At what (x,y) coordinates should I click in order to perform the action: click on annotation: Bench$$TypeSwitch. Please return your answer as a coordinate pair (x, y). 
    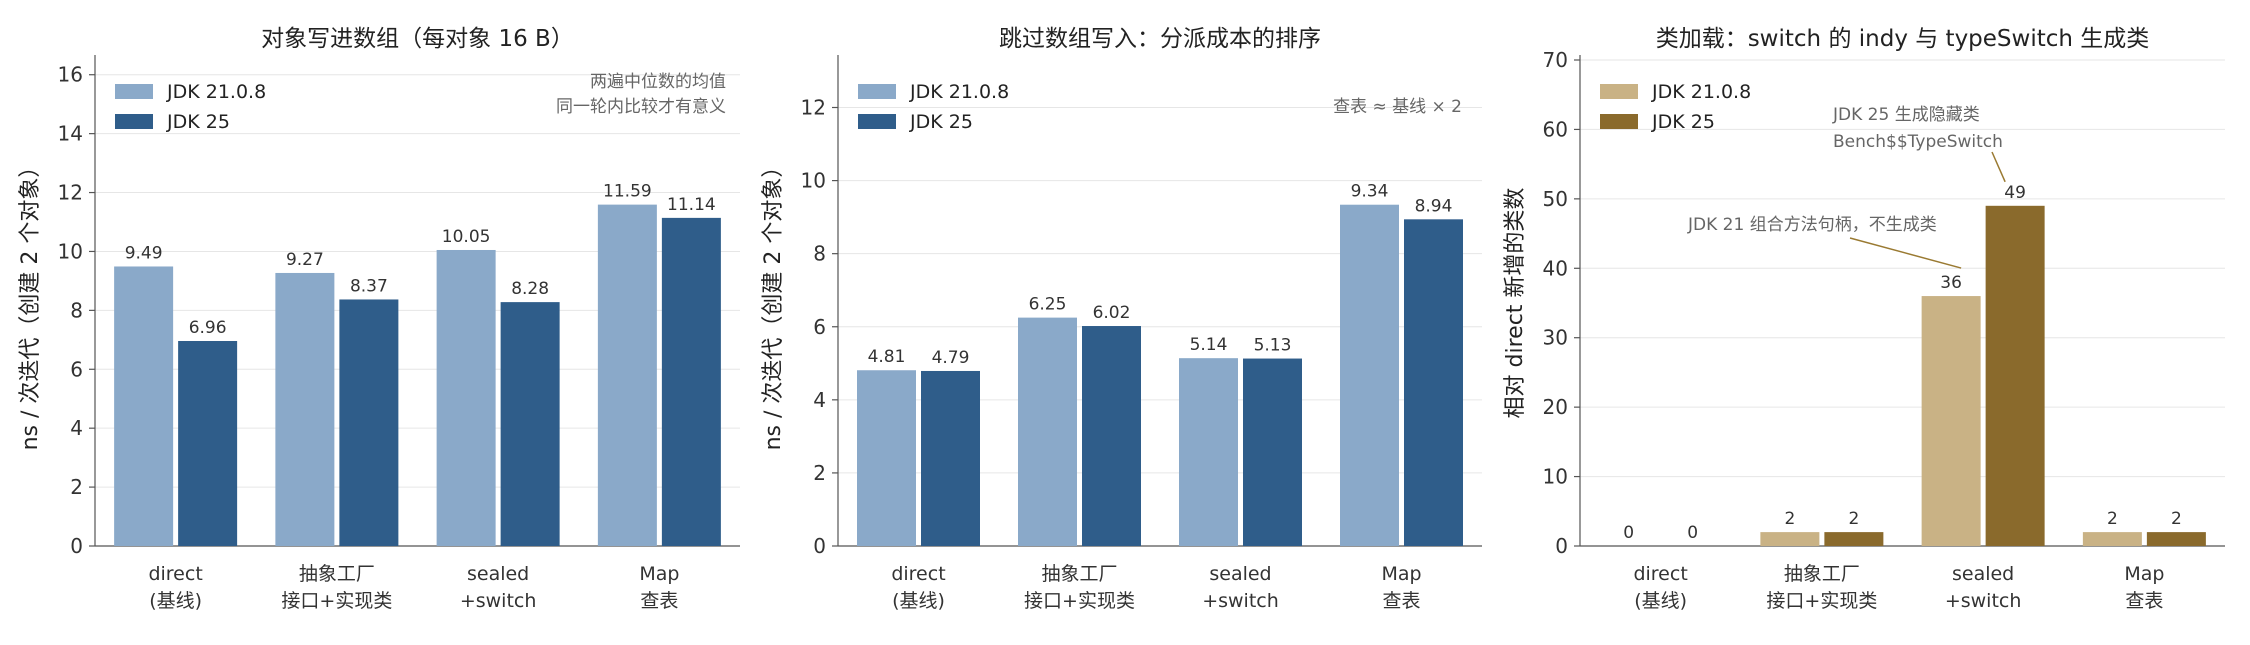
    Looking at the image, I should click on (1918, 142).